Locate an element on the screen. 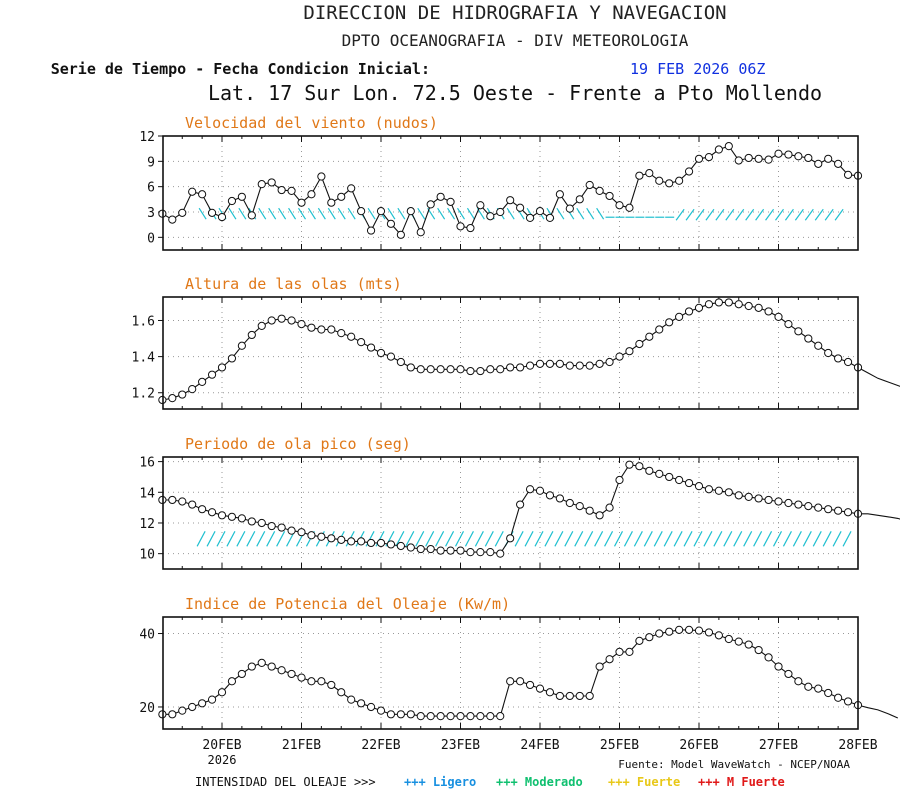  y-tick-label: 1.4 is located at coordinates (144, 358).